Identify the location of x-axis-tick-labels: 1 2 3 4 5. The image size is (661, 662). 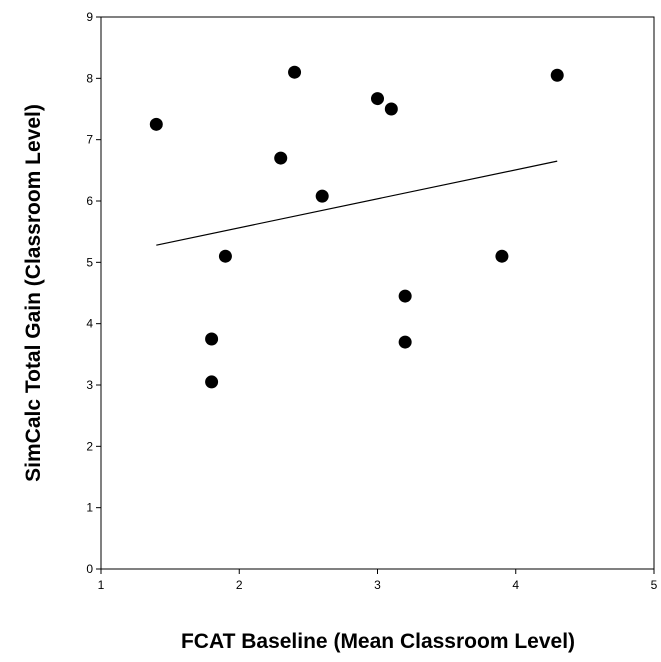
(378, 585).